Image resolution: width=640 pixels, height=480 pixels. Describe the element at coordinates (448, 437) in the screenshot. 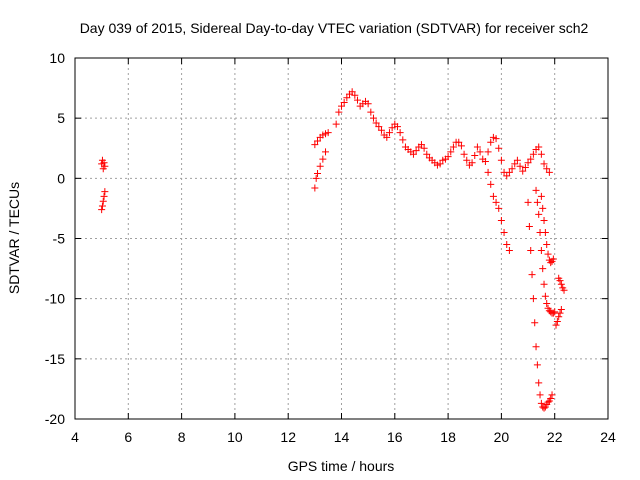

I see `x-tick-label: 18` at that location.